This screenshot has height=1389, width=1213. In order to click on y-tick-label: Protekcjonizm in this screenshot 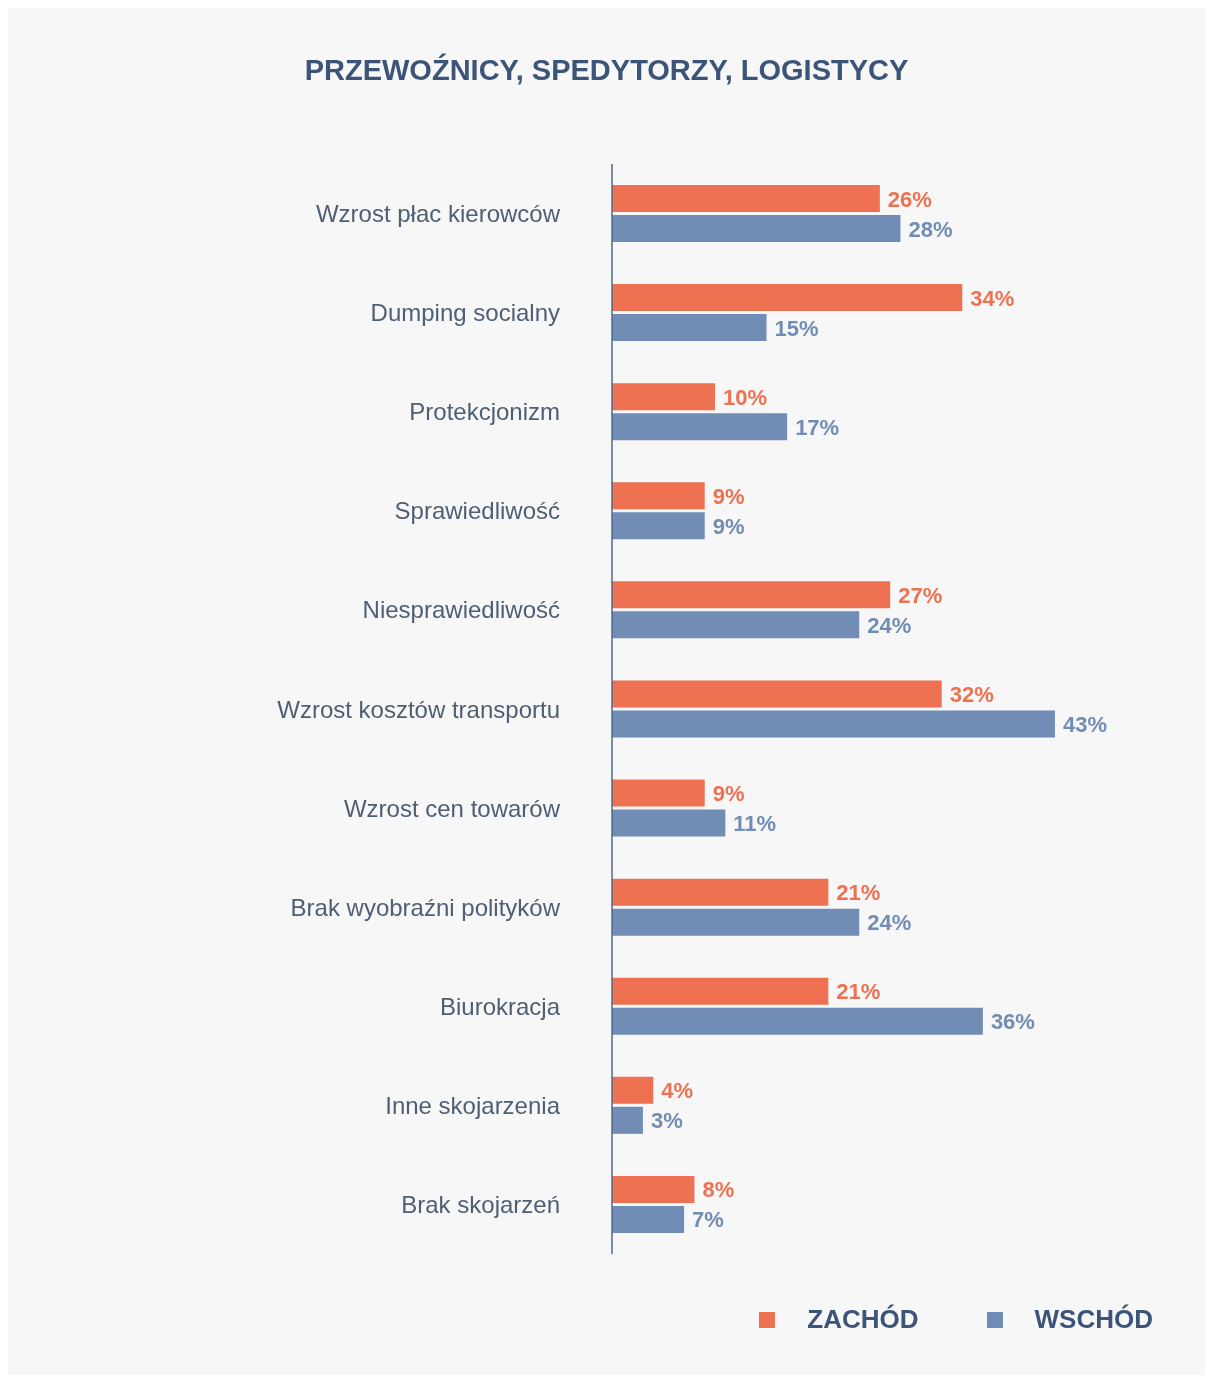, I will do `click(484, 412)`.